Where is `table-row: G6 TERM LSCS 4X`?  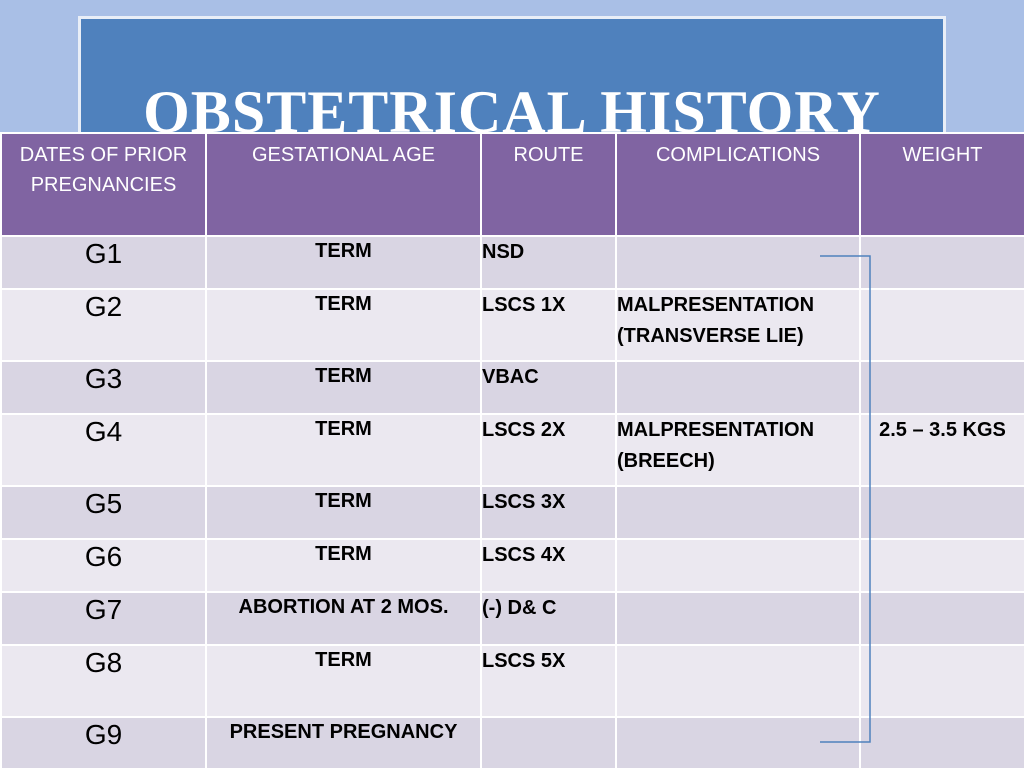
table-row: G6 TERM LSCS 4X is located at coordinates (512, 565).